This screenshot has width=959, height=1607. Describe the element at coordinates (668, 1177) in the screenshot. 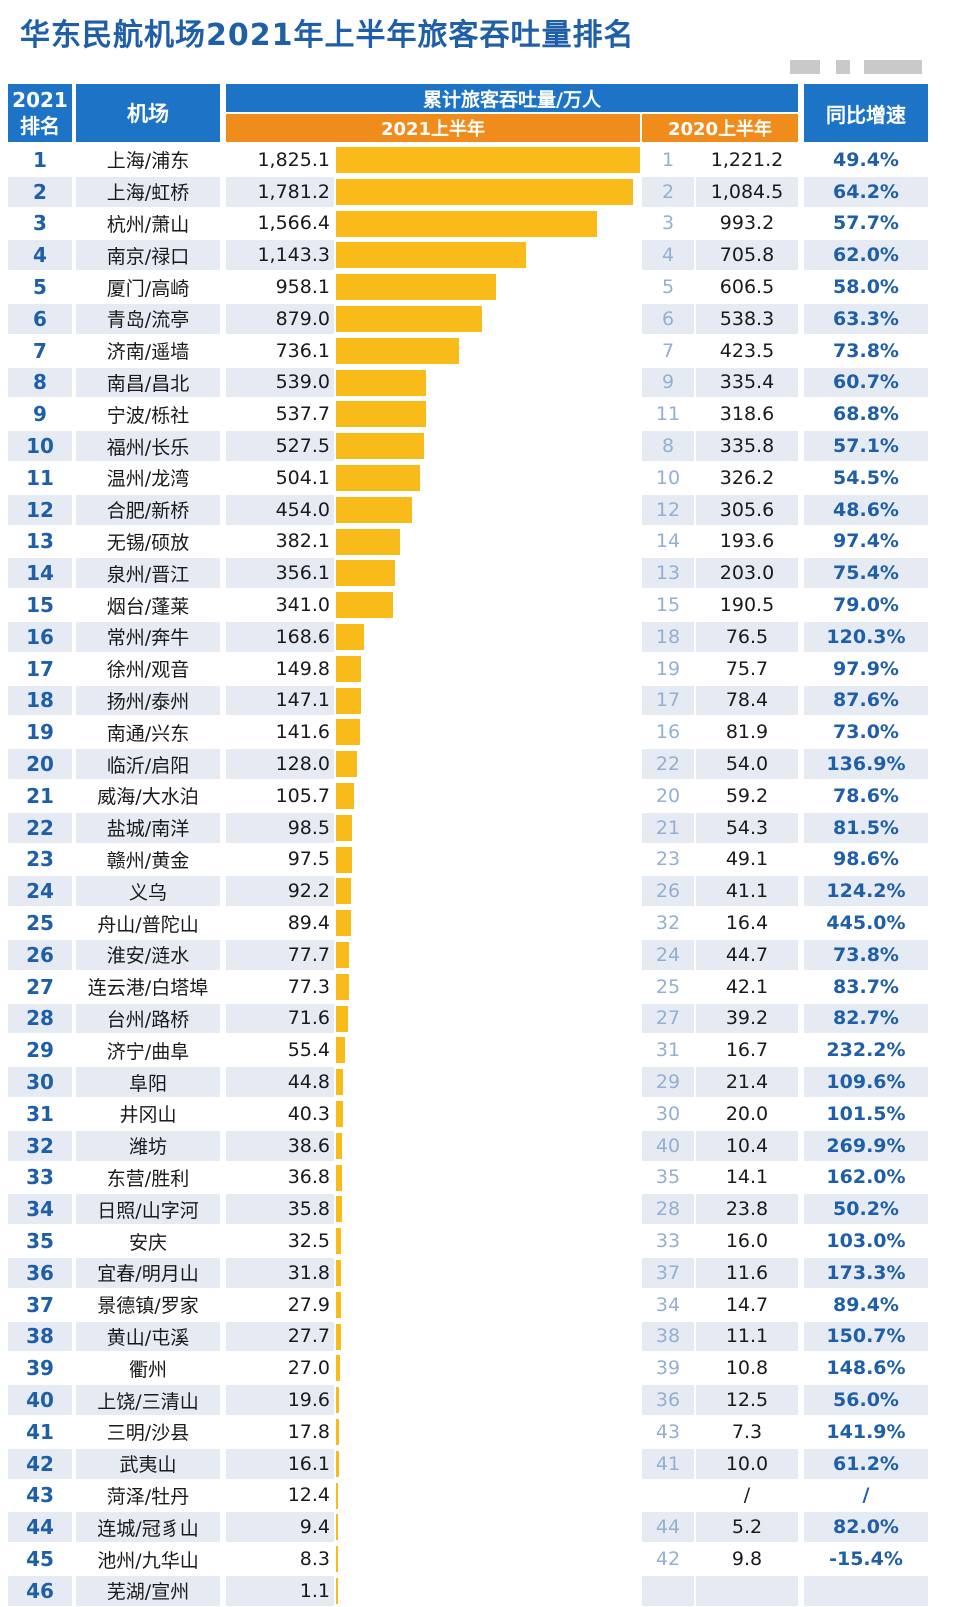

I see `rank-2020-cell: 35` at that location.